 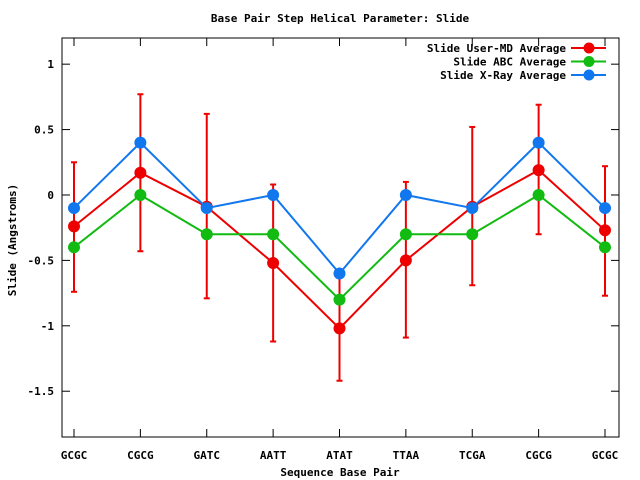 What do you see at coordinates (50, 64) in the screenshot?
I see `y-tick-label: 1` at bounding box center [50, 64].